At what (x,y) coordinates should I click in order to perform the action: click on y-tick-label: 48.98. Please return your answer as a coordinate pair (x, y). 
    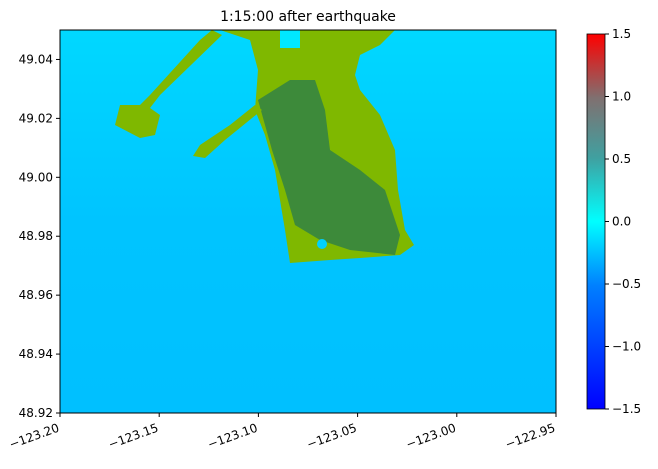
    Looking at the image, I should click on (36, 236).